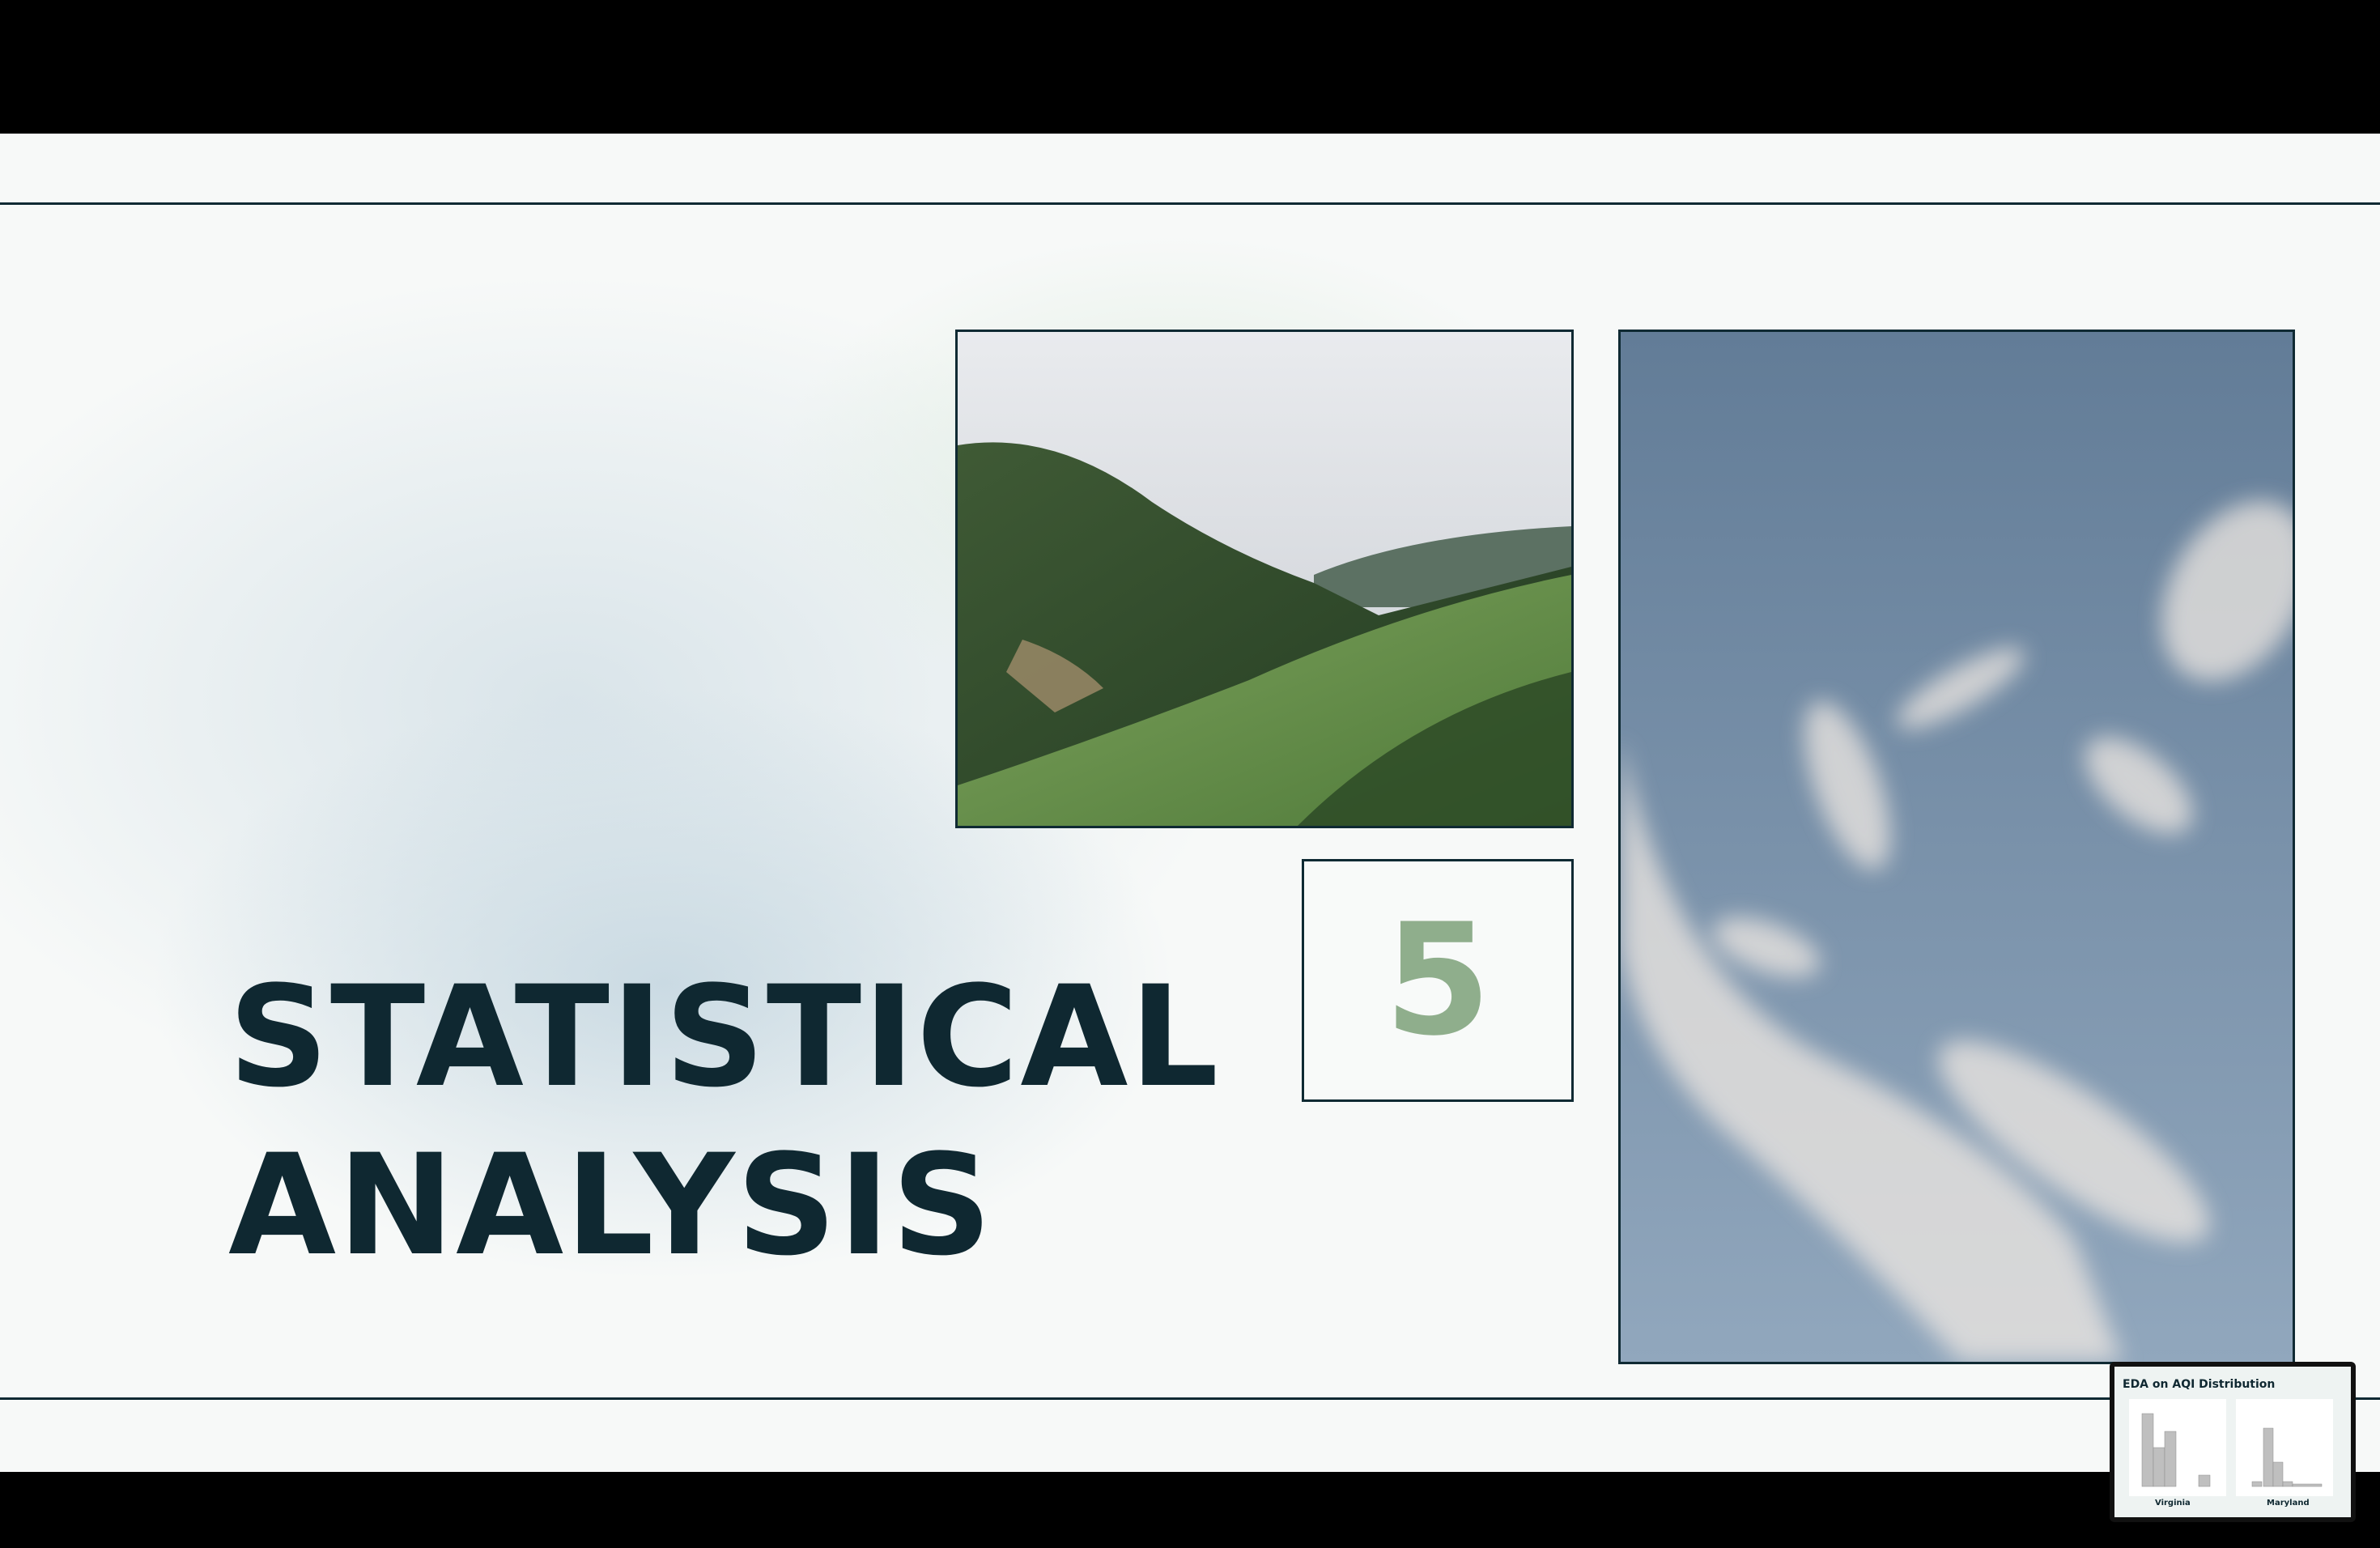  I want to click on thumbnail-title: EDA on AQI Distribution, so click(2199, 1384).